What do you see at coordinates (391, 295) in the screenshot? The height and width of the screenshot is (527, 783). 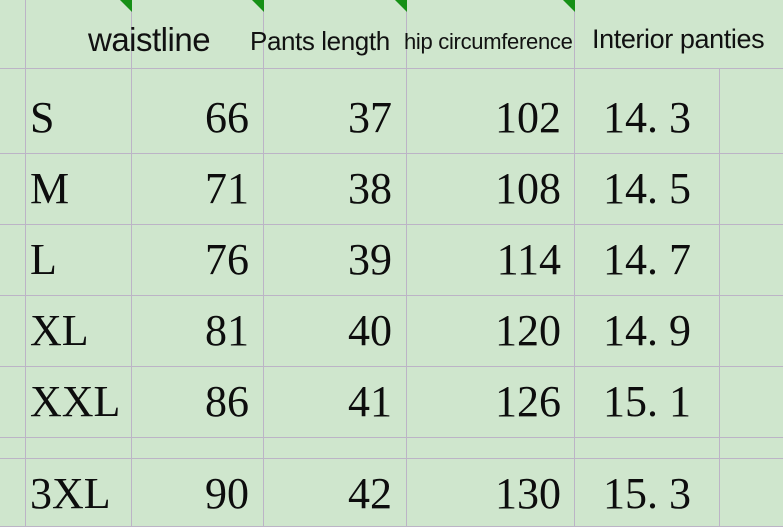 I see `gridline-horizontal-row-l-bottom` at bounding box center [391, 295].